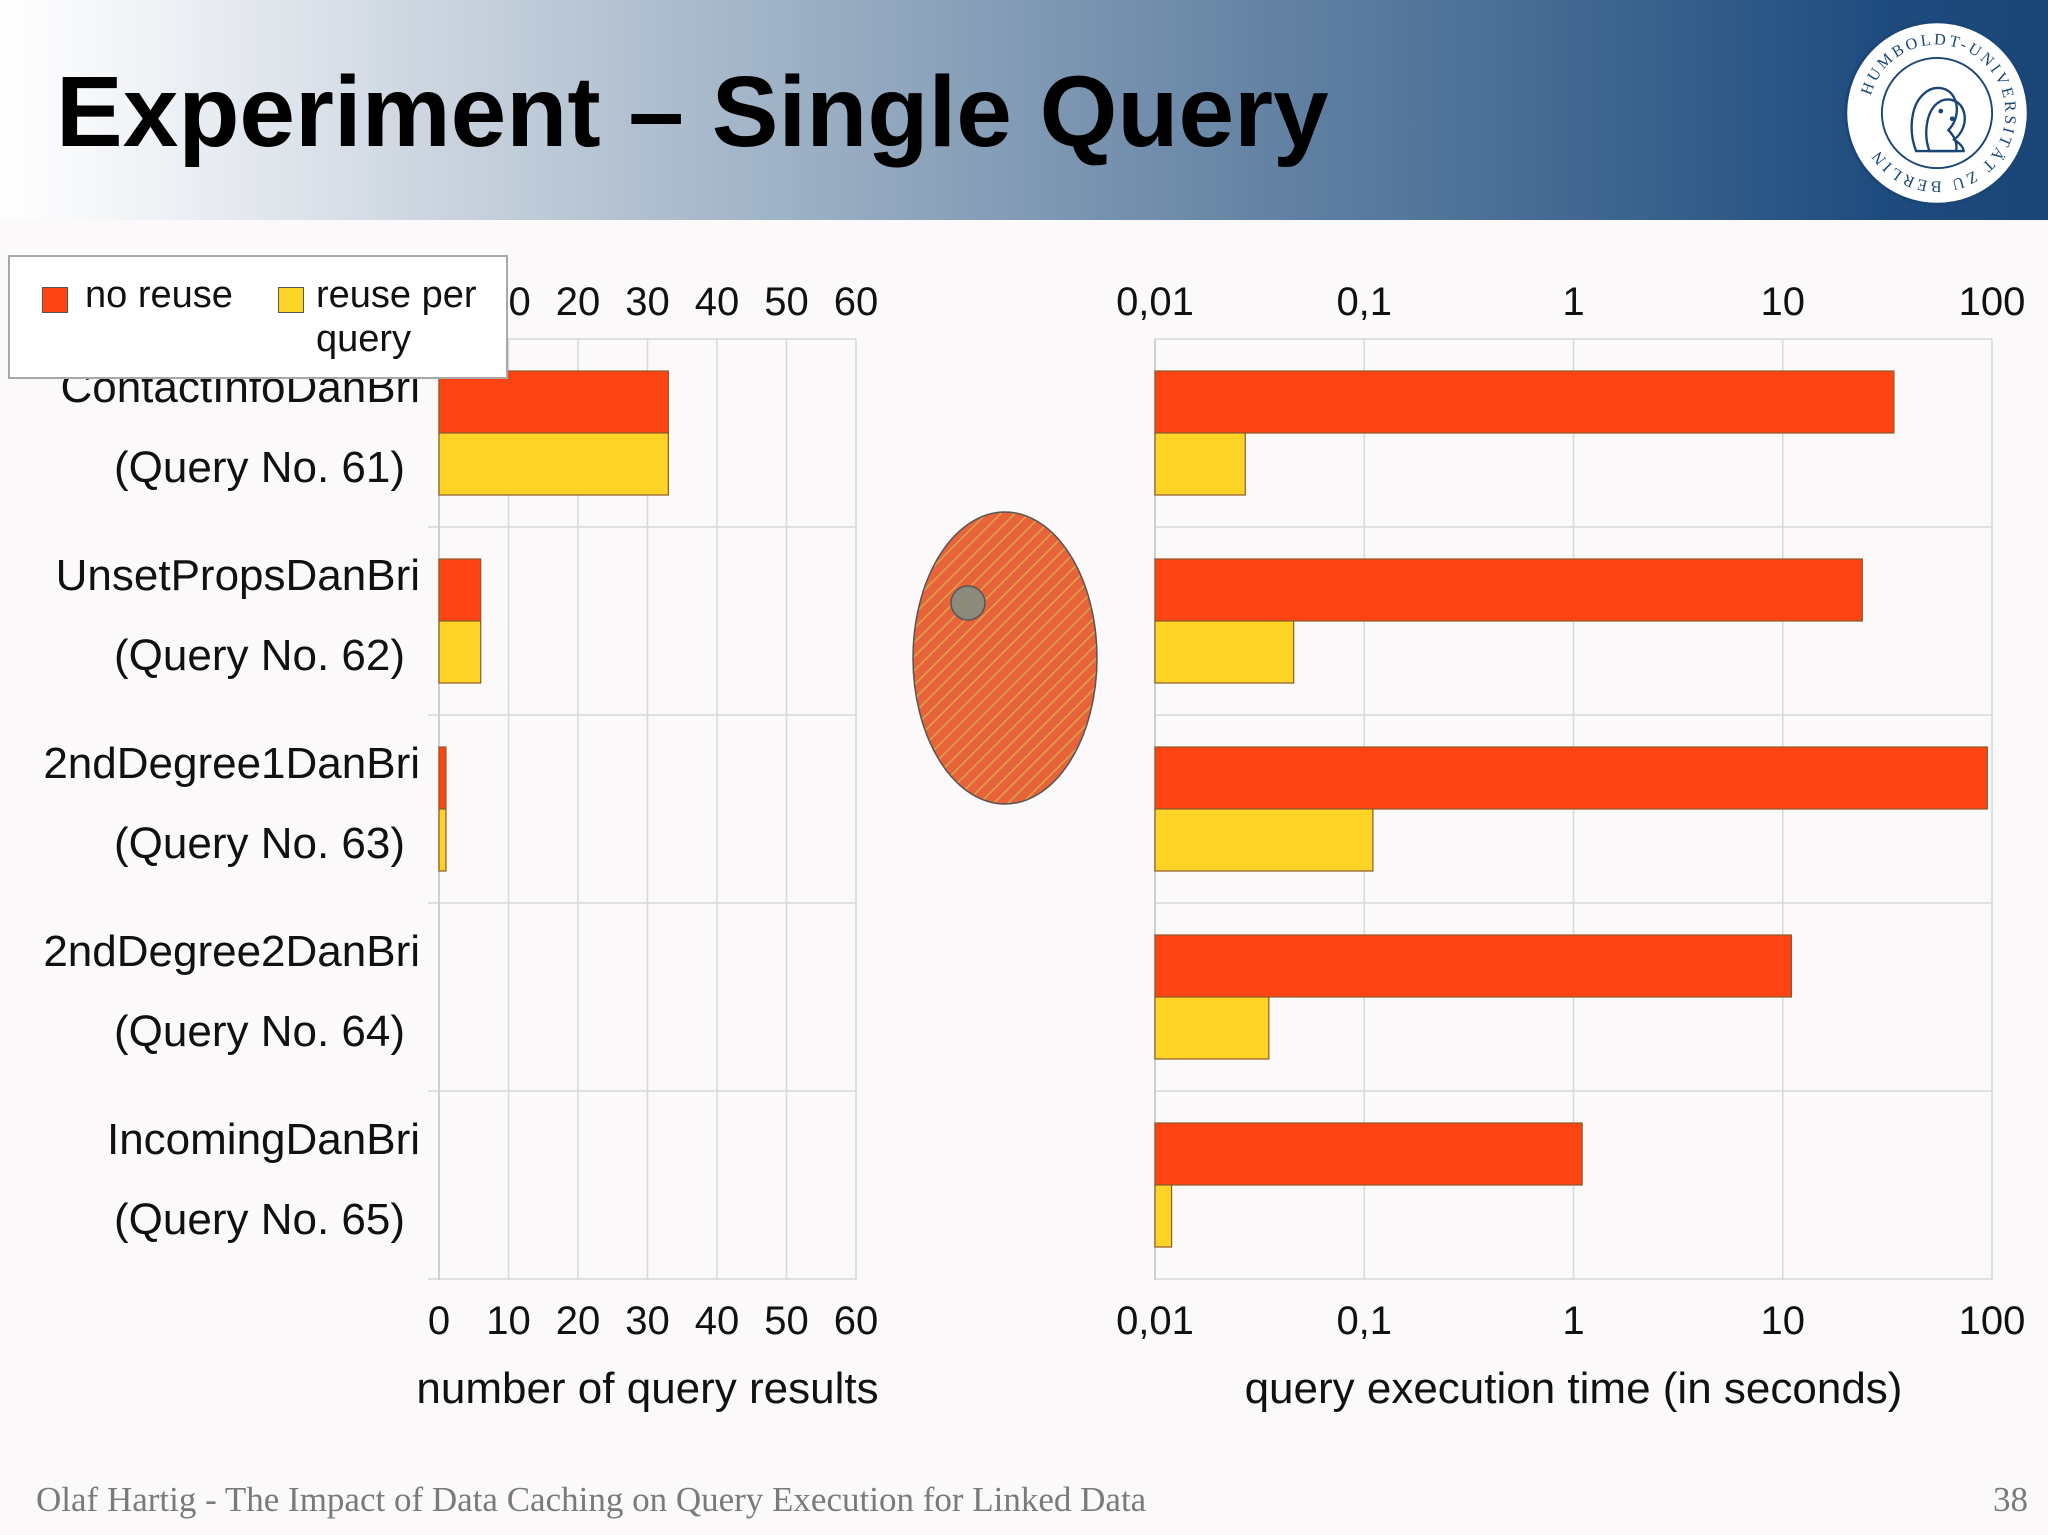 Image resolution: width=2048 pixels, height=1535 pixels. I want to click on highlight-ellipse, so click(1005, 658).